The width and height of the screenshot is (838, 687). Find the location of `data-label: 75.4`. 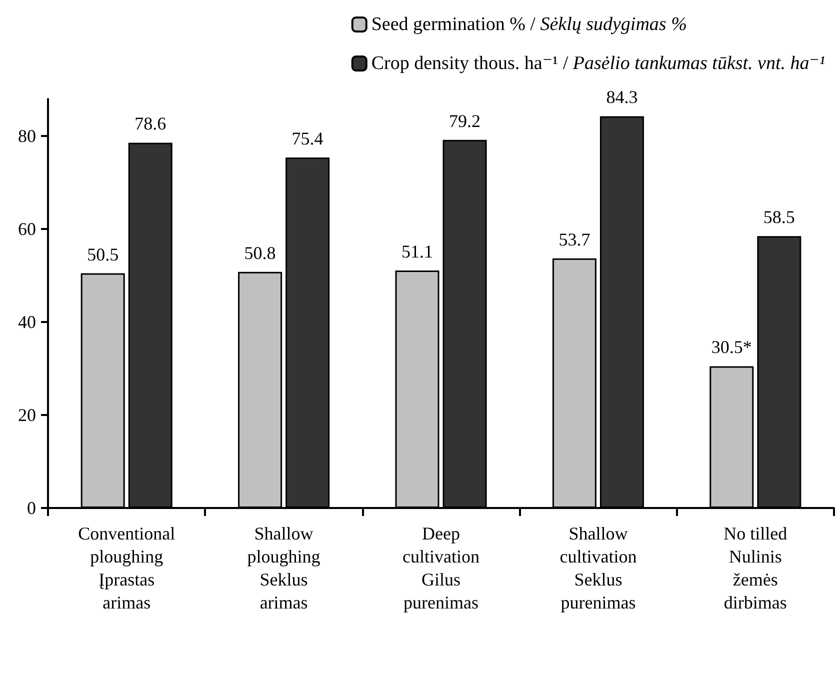

data-label: 75.4 is located at coordinates (308, 138).